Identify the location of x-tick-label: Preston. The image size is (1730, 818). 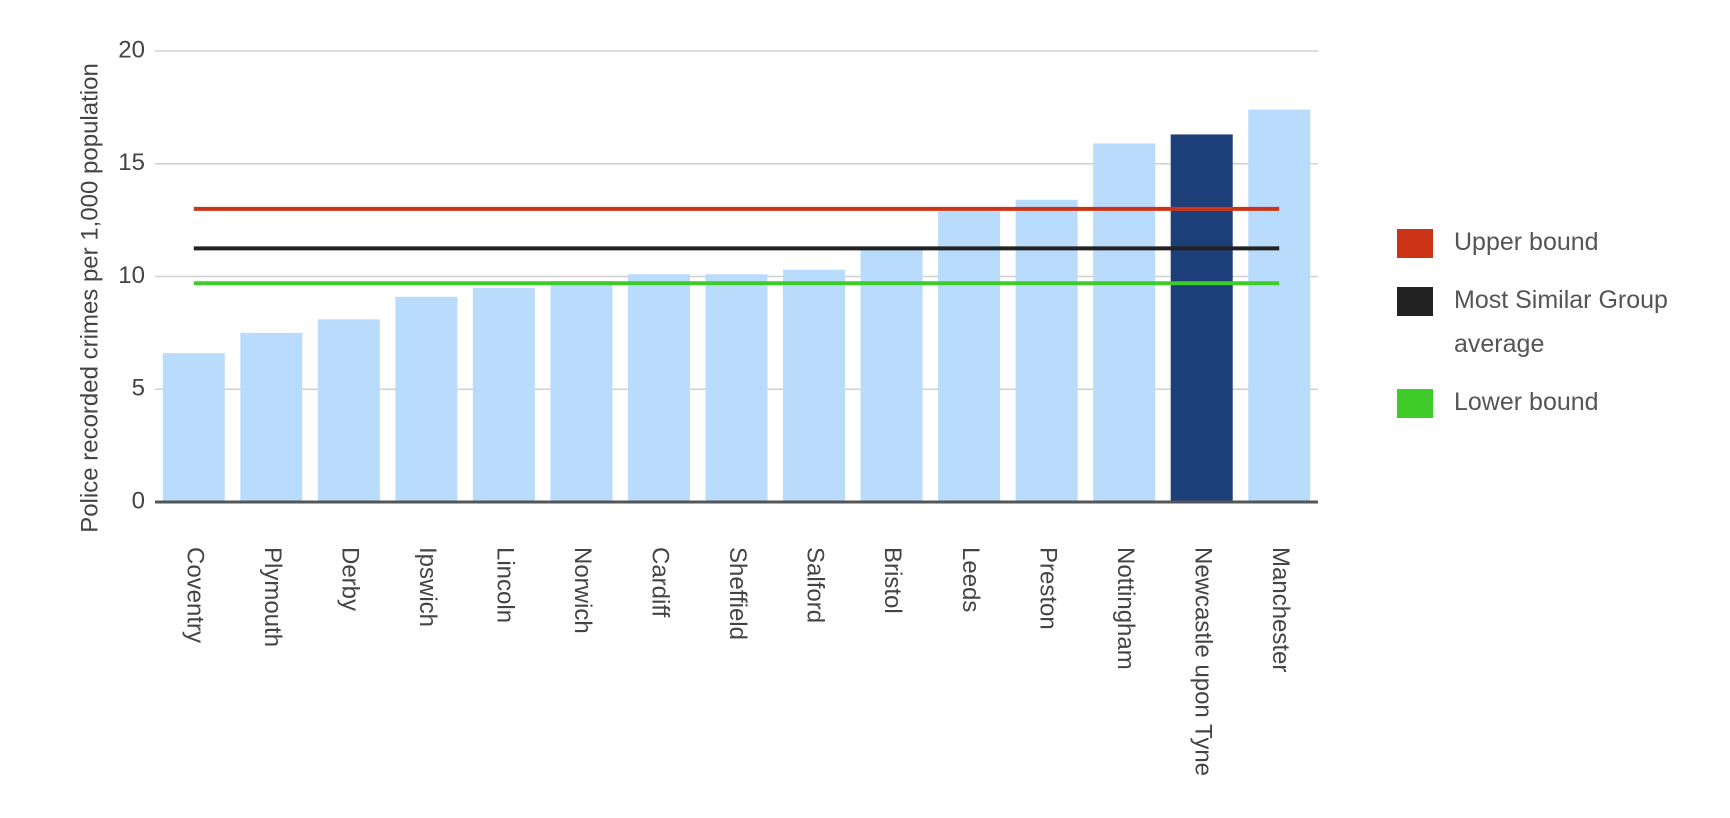
(1047, 588).